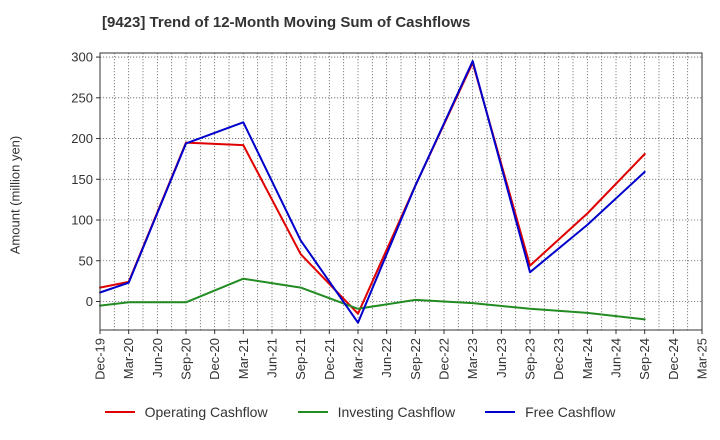  I want to click on x-tick-label: Mar-24, so click(587, 358).